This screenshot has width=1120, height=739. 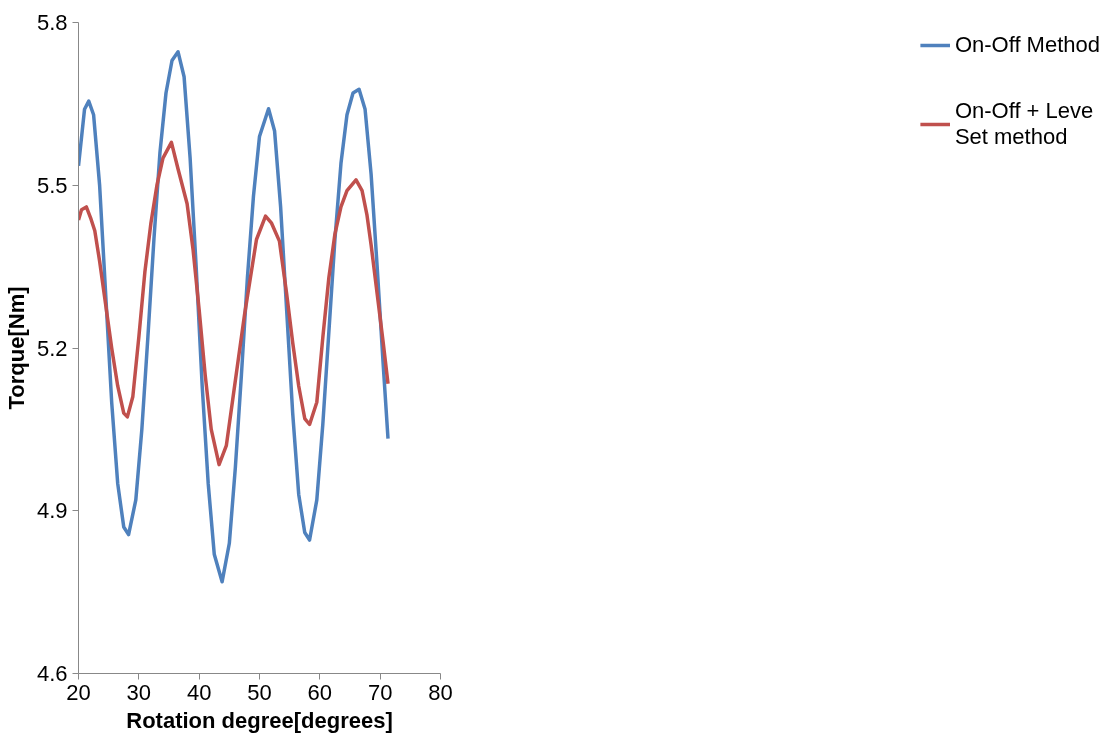 What do you see at coordinates (259, 692) in the screenshot?
I see `x-tick-label: 50` at bounding box center [259, 692].